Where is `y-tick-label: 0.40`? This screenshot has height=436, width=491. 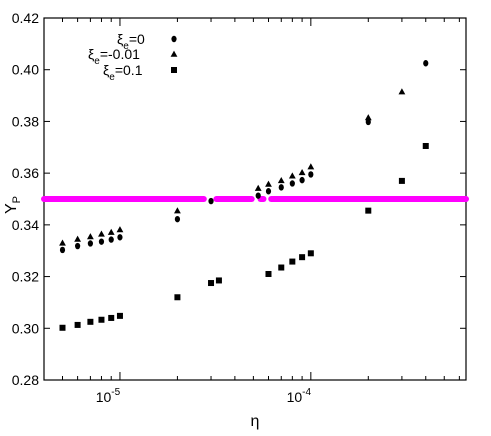
y-tick-label: 0.40 is located at coordinates (25, 70).